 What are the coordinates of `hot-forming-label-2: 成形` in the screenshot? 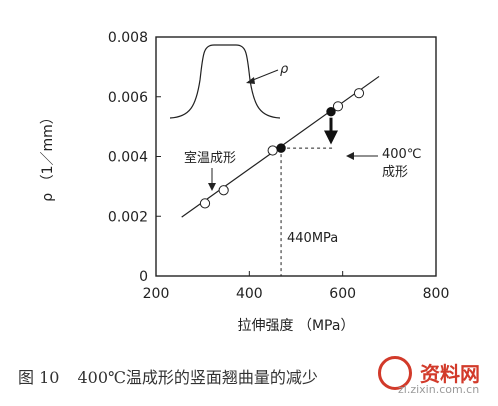 It's located at (395, 172).